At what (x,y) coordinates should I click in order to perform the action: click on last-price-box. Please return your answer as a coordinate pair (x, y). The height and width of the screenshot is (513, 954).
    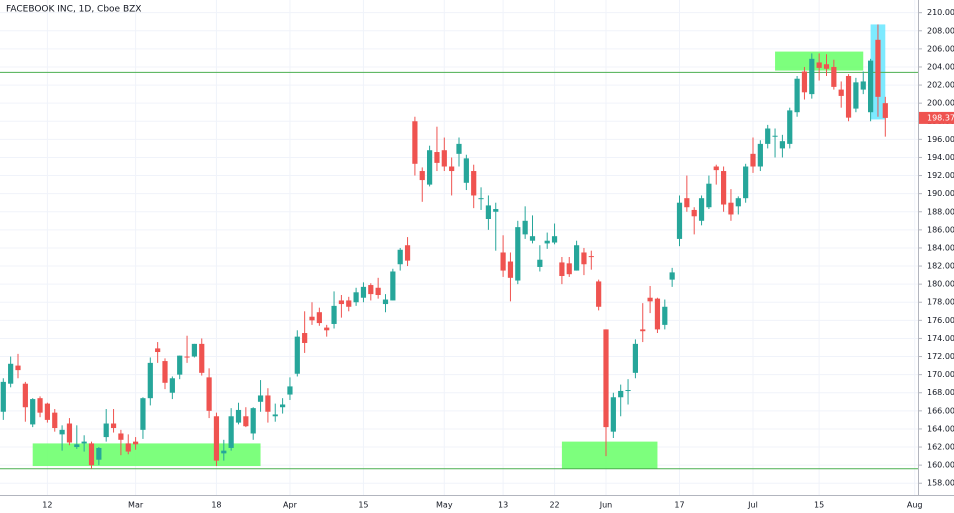
    Looking at the image, I should click on (936, 117).